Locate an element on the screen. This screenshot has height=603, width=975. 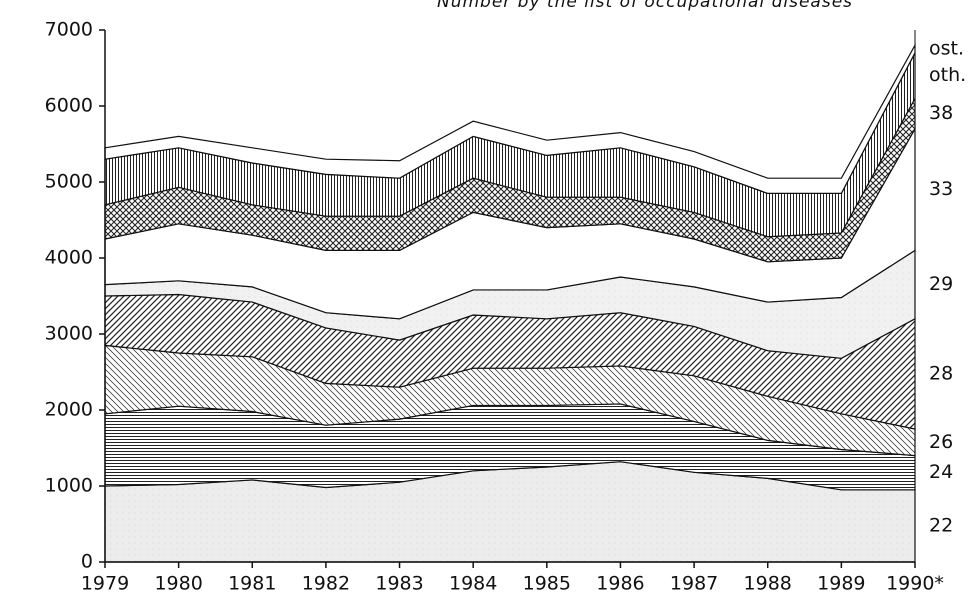
x-tick-label: 1981 is located at coordinates (252, 584).